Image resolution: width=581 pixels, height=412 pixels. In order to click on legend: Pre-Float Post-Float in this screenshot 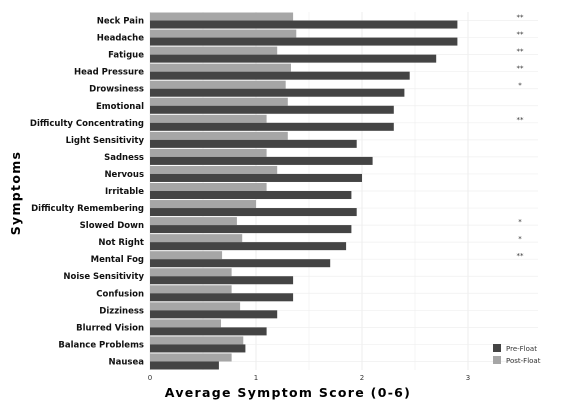, I will do `click(517, 354)`.